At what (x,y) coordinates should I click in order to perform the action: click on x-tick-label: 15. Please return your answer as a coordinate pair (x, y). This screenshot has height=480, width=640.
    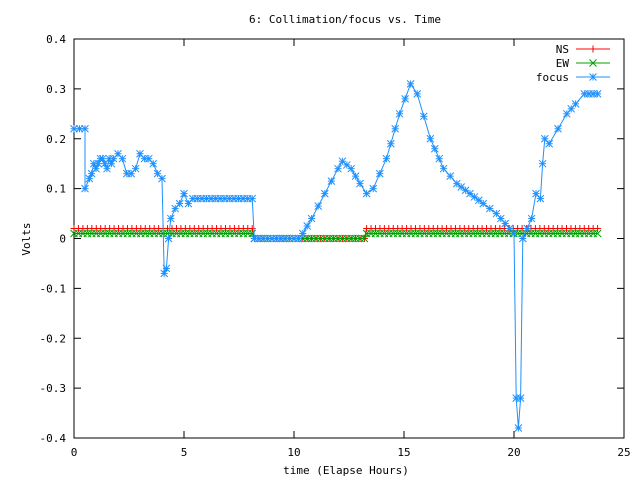
    Looking at the image, I should click on (403, 452).